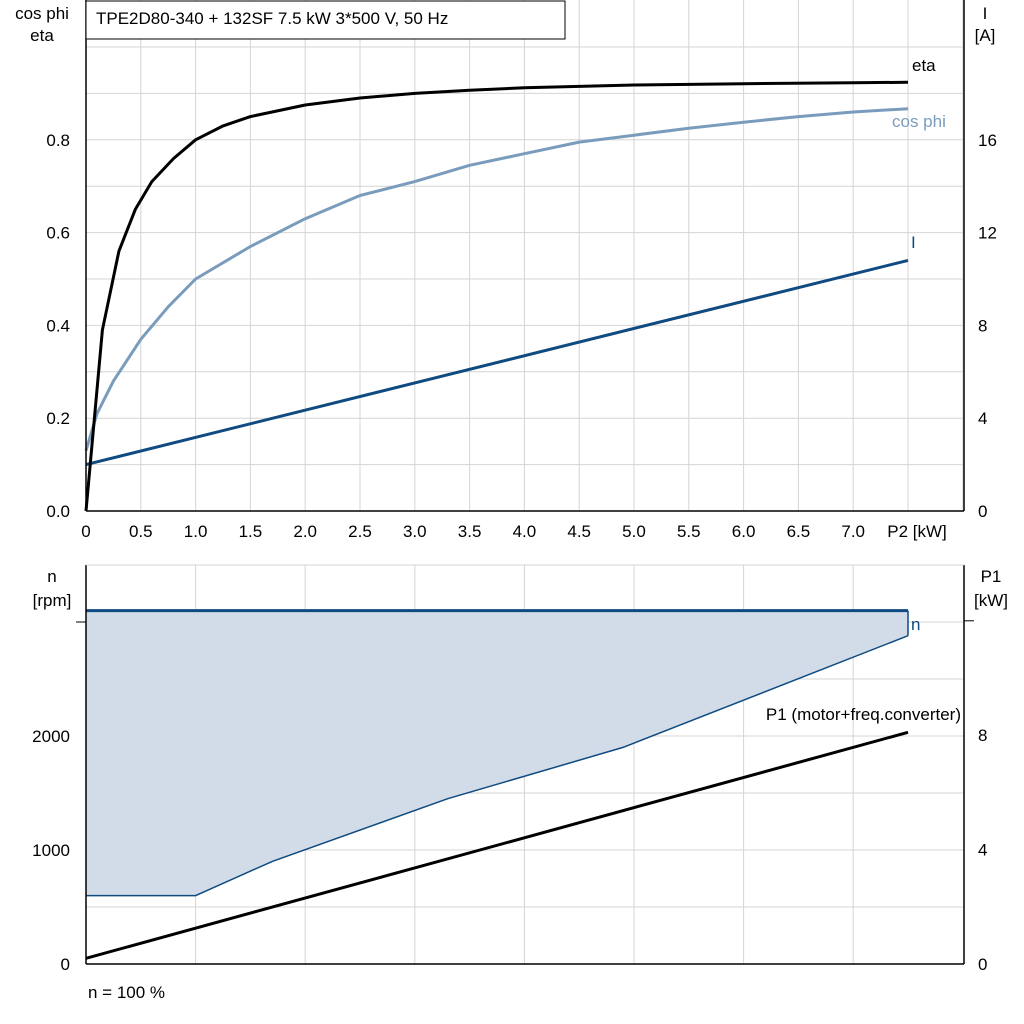  What do you see at coordinates (915, 624) in the screenshot?
I see `speed-series-label: n` at bounding box center [915, 624].